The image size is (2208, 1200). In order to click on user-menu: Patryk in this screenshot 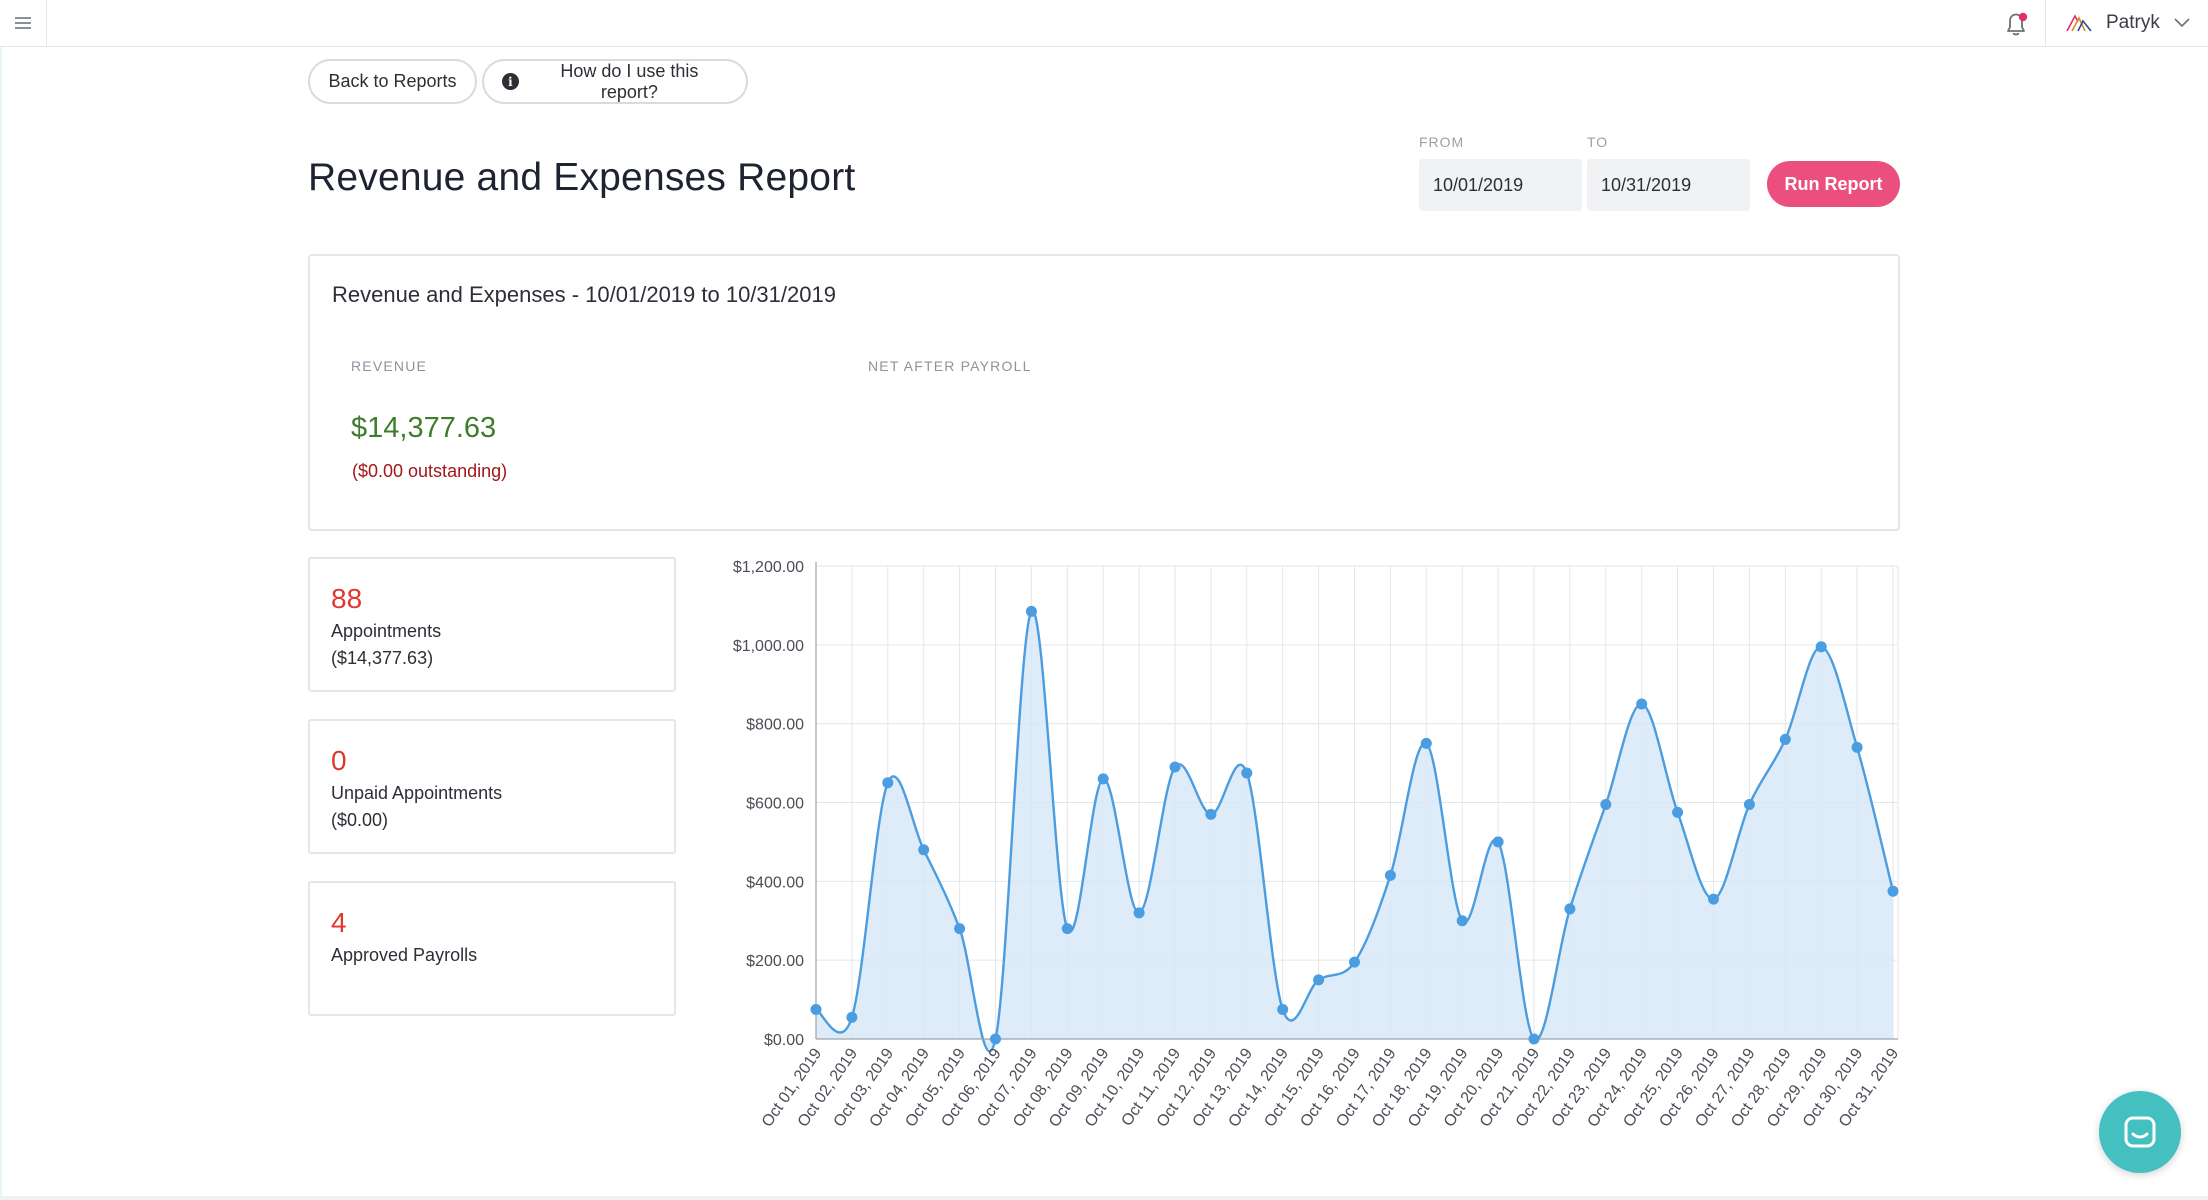, I will do `click(2126, 23)`.